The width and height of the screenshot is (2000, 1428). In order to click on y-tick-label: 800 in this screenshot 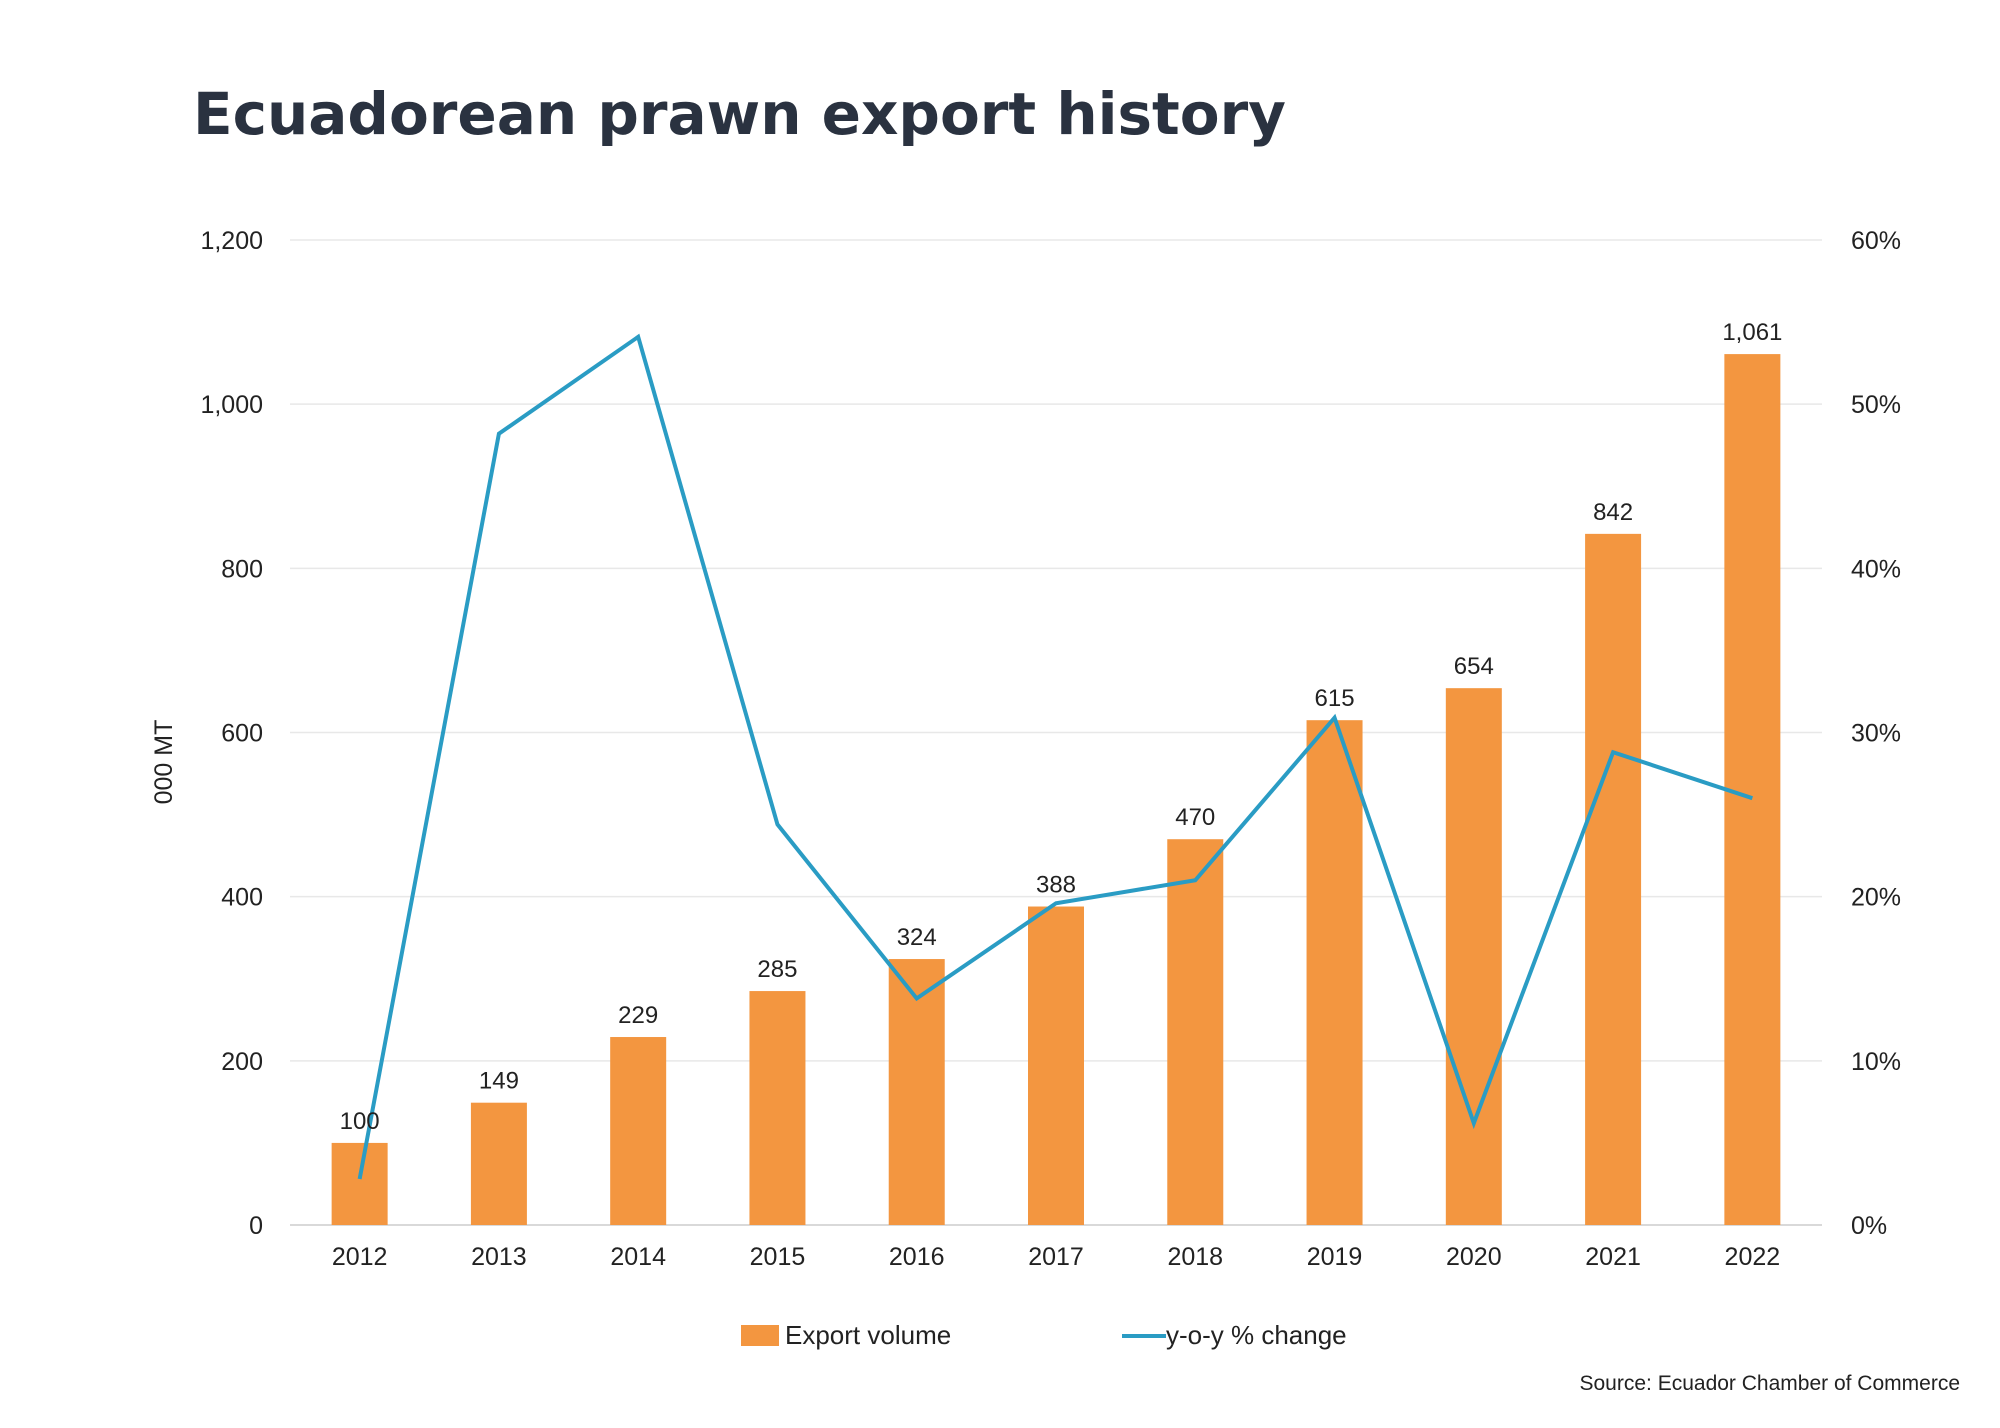, I will do `click(242, 569)`.